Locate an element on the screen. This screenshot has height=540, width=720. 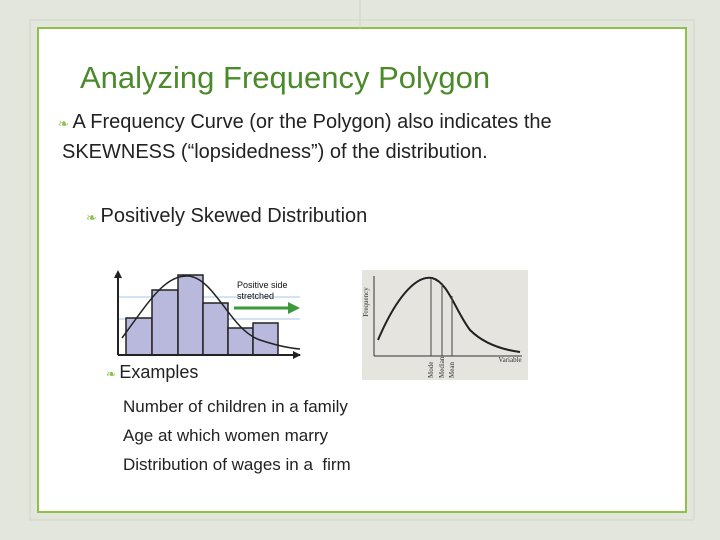
marker-label: Mode is located at coordinates (431, 370).